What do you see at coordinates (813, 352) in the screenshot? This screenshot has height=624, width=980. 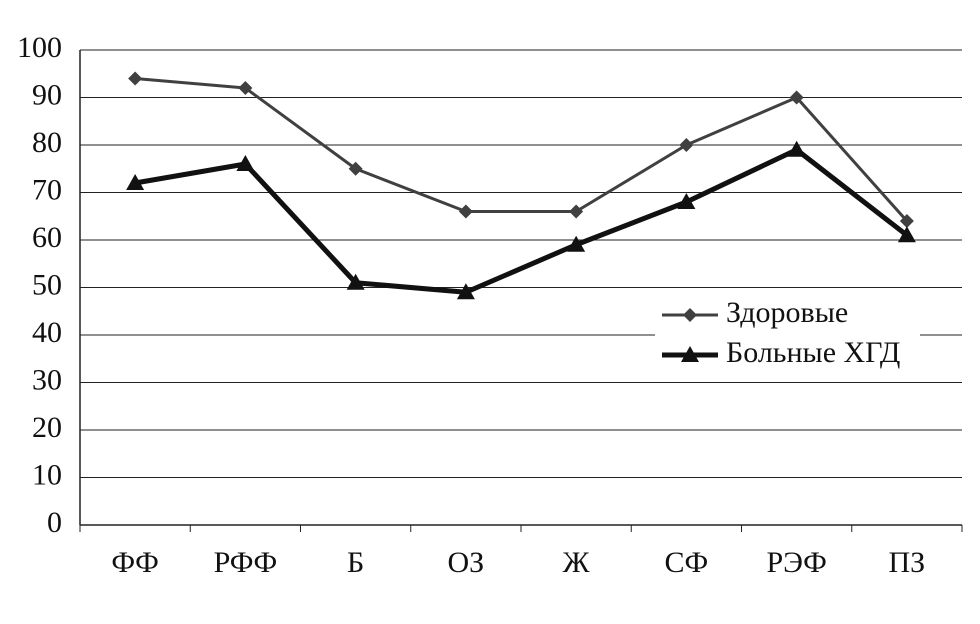 I see `legend-label: Больные ХГД` at bounding box center [813, 352].